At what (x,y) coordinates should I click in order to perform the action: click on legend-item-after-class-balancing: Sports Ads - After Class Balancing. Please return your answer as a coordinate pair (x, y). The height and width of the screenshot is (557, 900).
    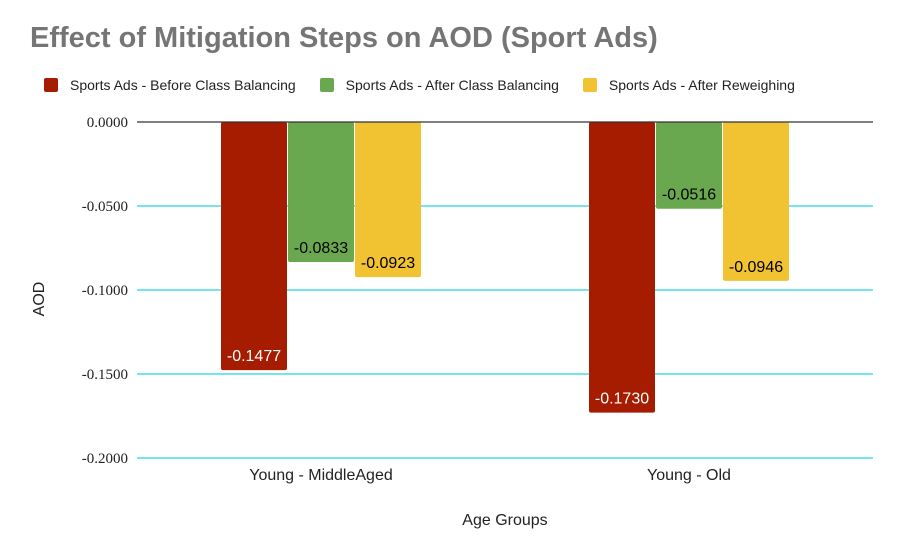
    Looking at the image, I should click on (439, 85).